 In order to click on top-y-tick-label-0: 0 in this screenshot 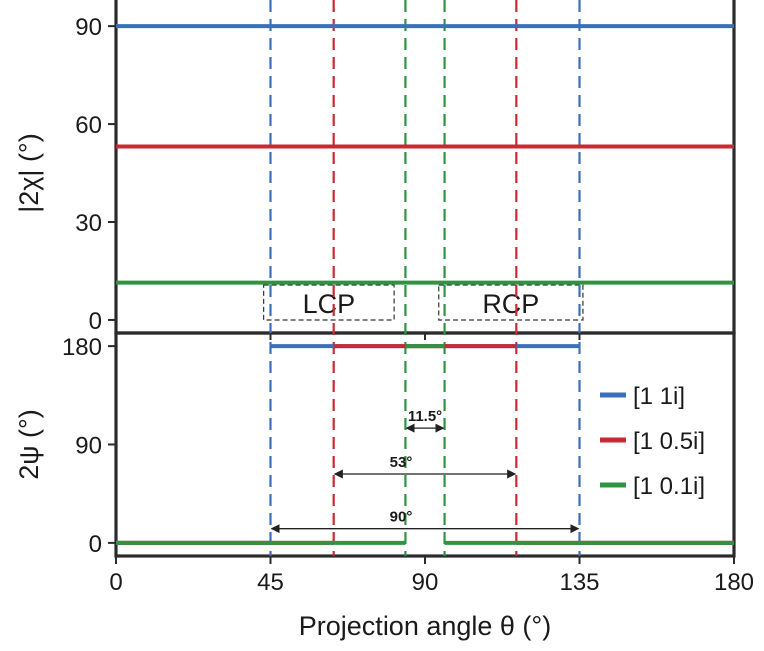, I will do `click(95, 321)`.